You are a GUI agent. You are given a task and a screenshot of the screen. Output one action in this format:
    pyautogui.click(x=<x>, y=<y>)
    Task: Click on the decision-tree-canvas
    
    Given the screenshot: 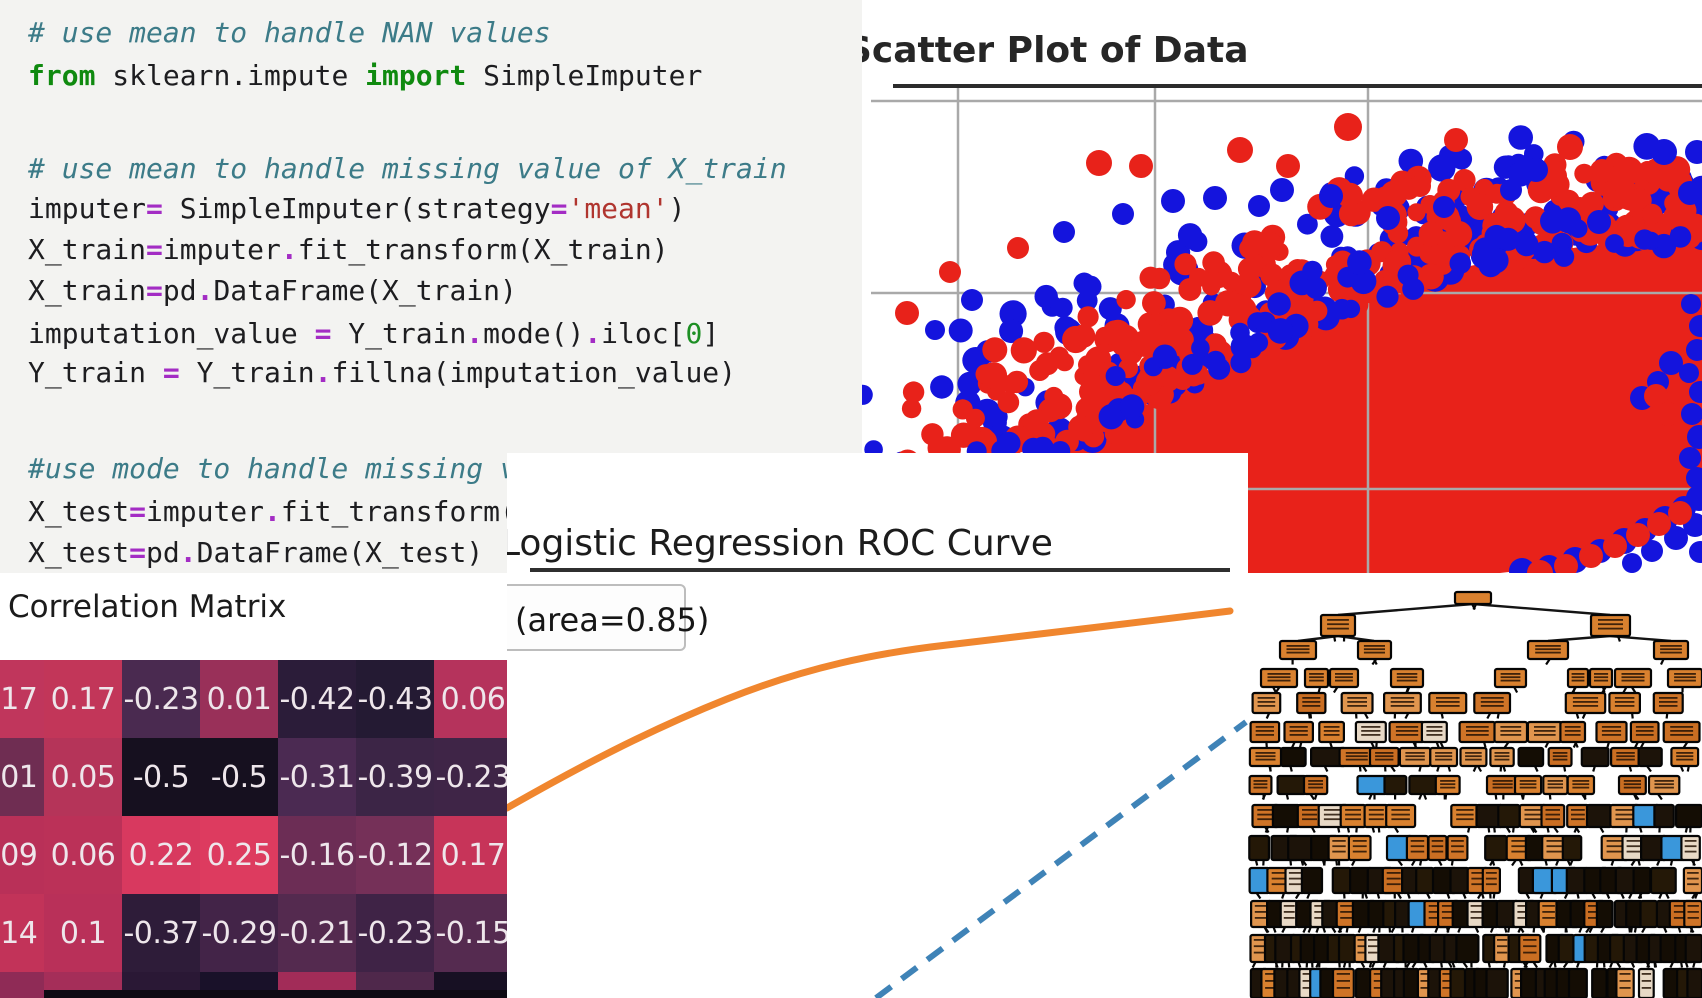 What is the action you would take?
    pyautogui.click(x=1475, y=785)
    